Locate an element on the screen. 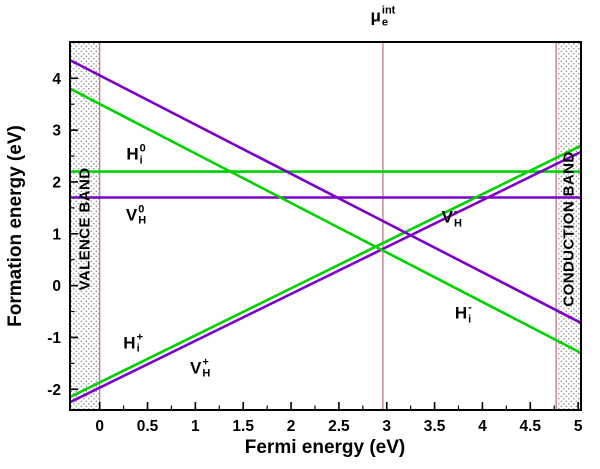 The height and width of the screenshot is (469, 600). x-tick-label: 3.5 is located at coordinates (435, 426).